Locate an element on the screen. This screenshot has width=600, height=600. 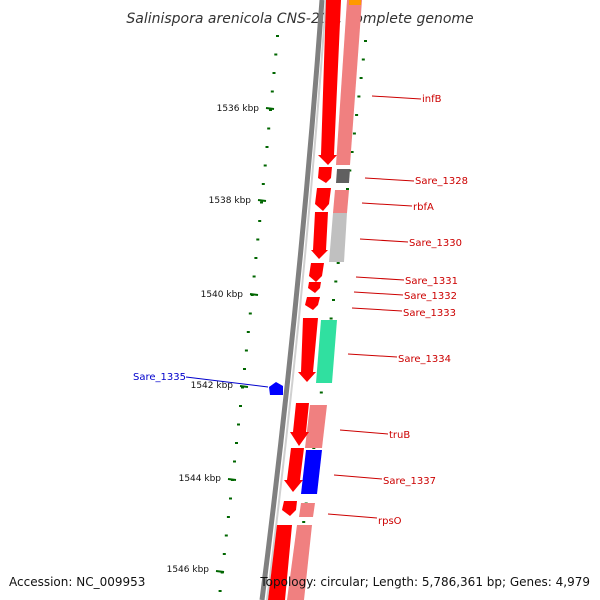
gene-Sare_1328-arrow is located at coordinates (325, 175).